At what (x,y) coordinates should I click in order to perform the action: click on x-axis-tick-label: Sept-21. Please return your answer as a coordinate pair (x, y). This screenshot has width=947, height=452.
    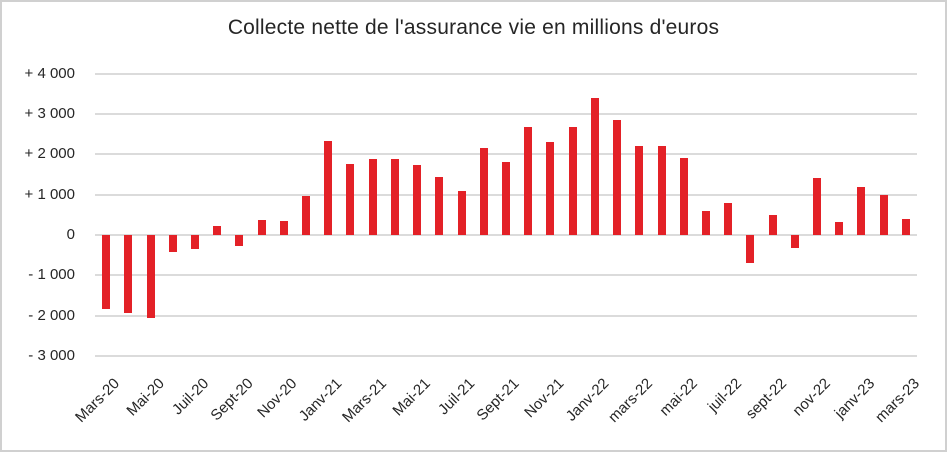
    Looking at the image, I should click on (498, 400).